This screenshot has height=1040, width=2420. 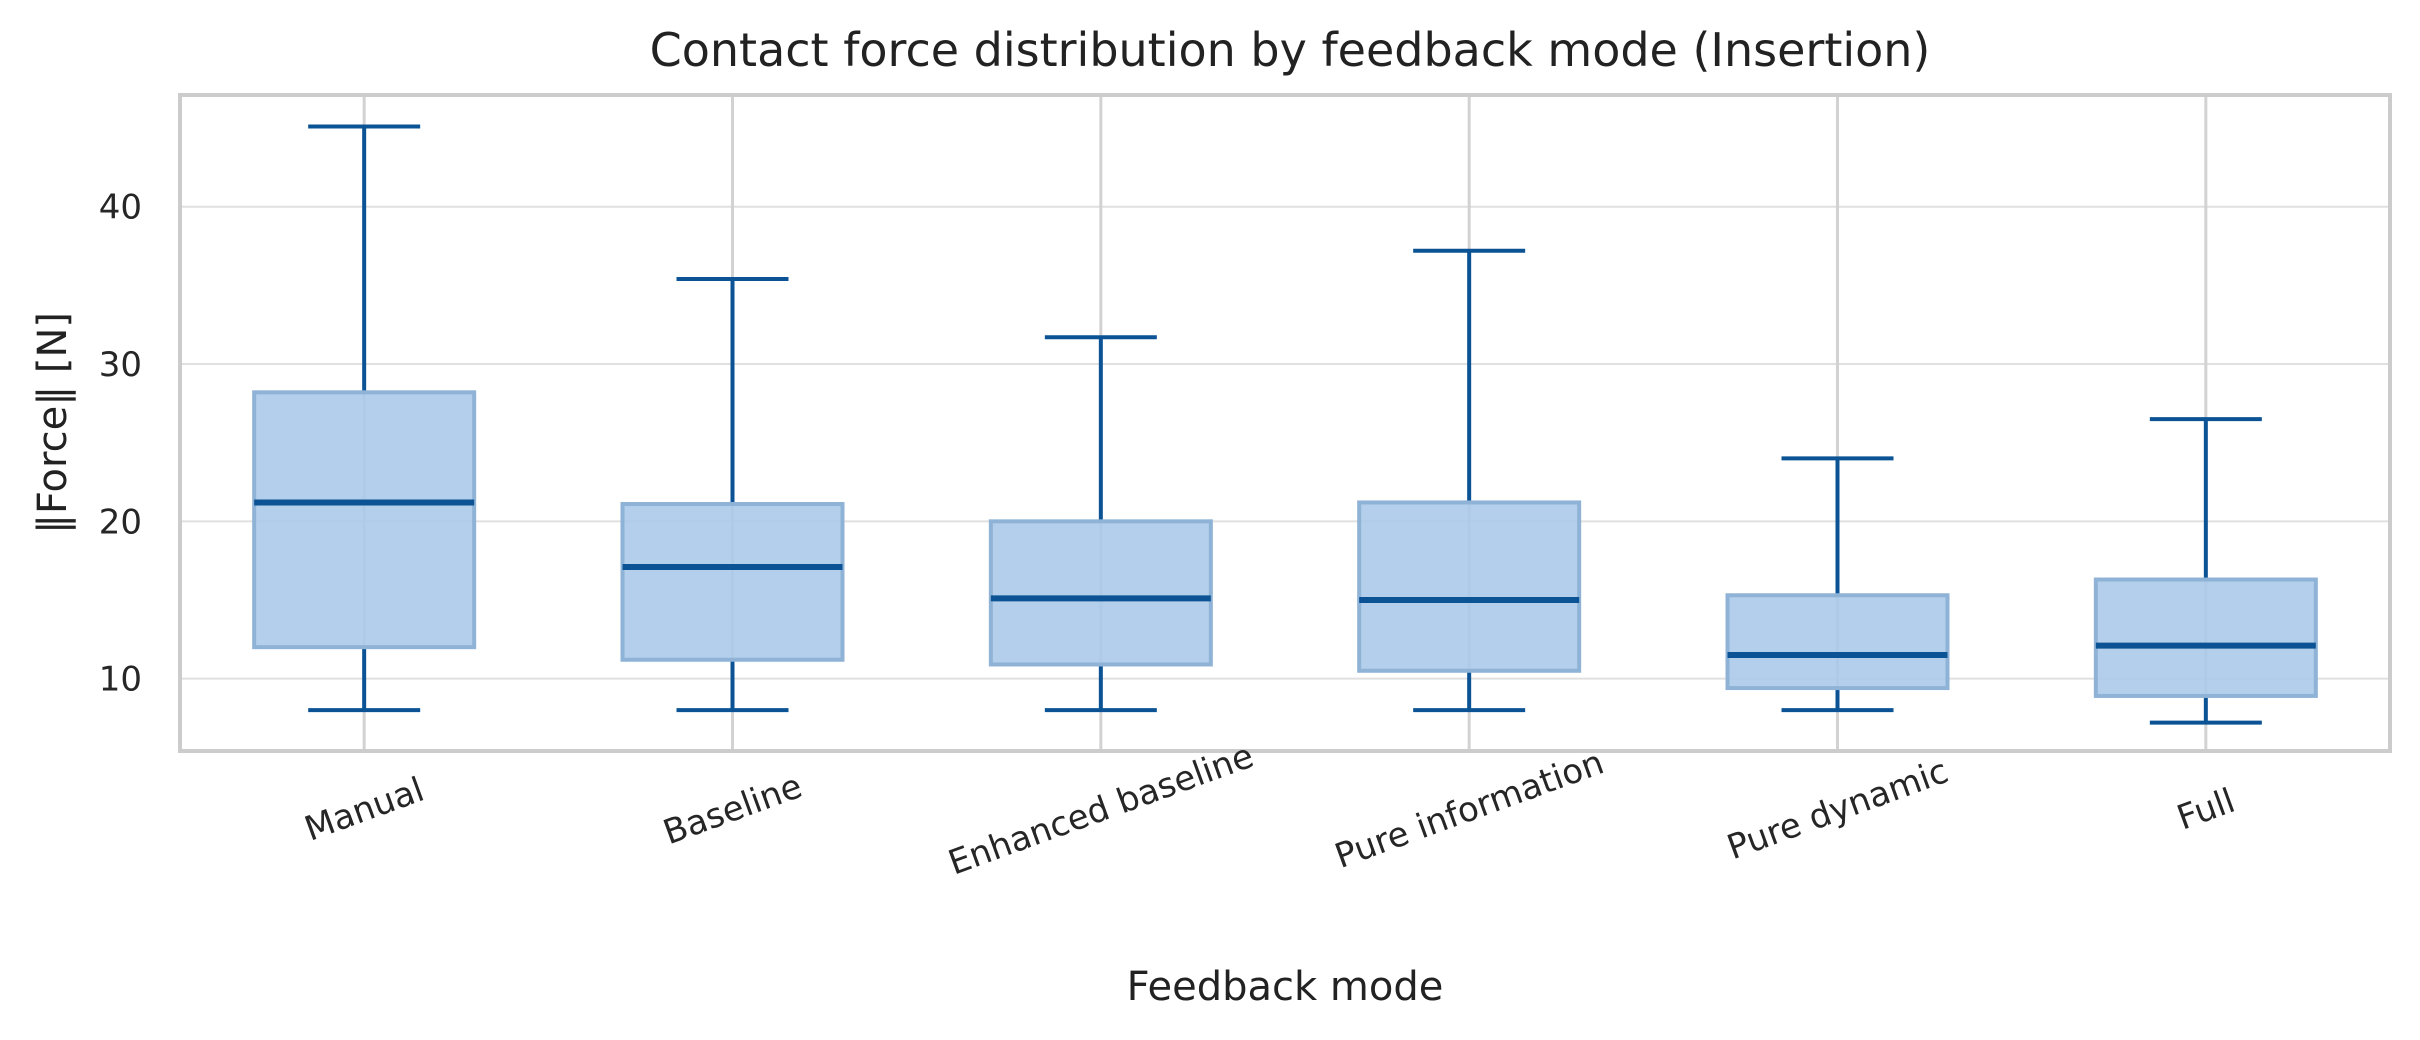 I want to click on x-tick-label: Enhanced baseline, so click(x=1101, y=810).